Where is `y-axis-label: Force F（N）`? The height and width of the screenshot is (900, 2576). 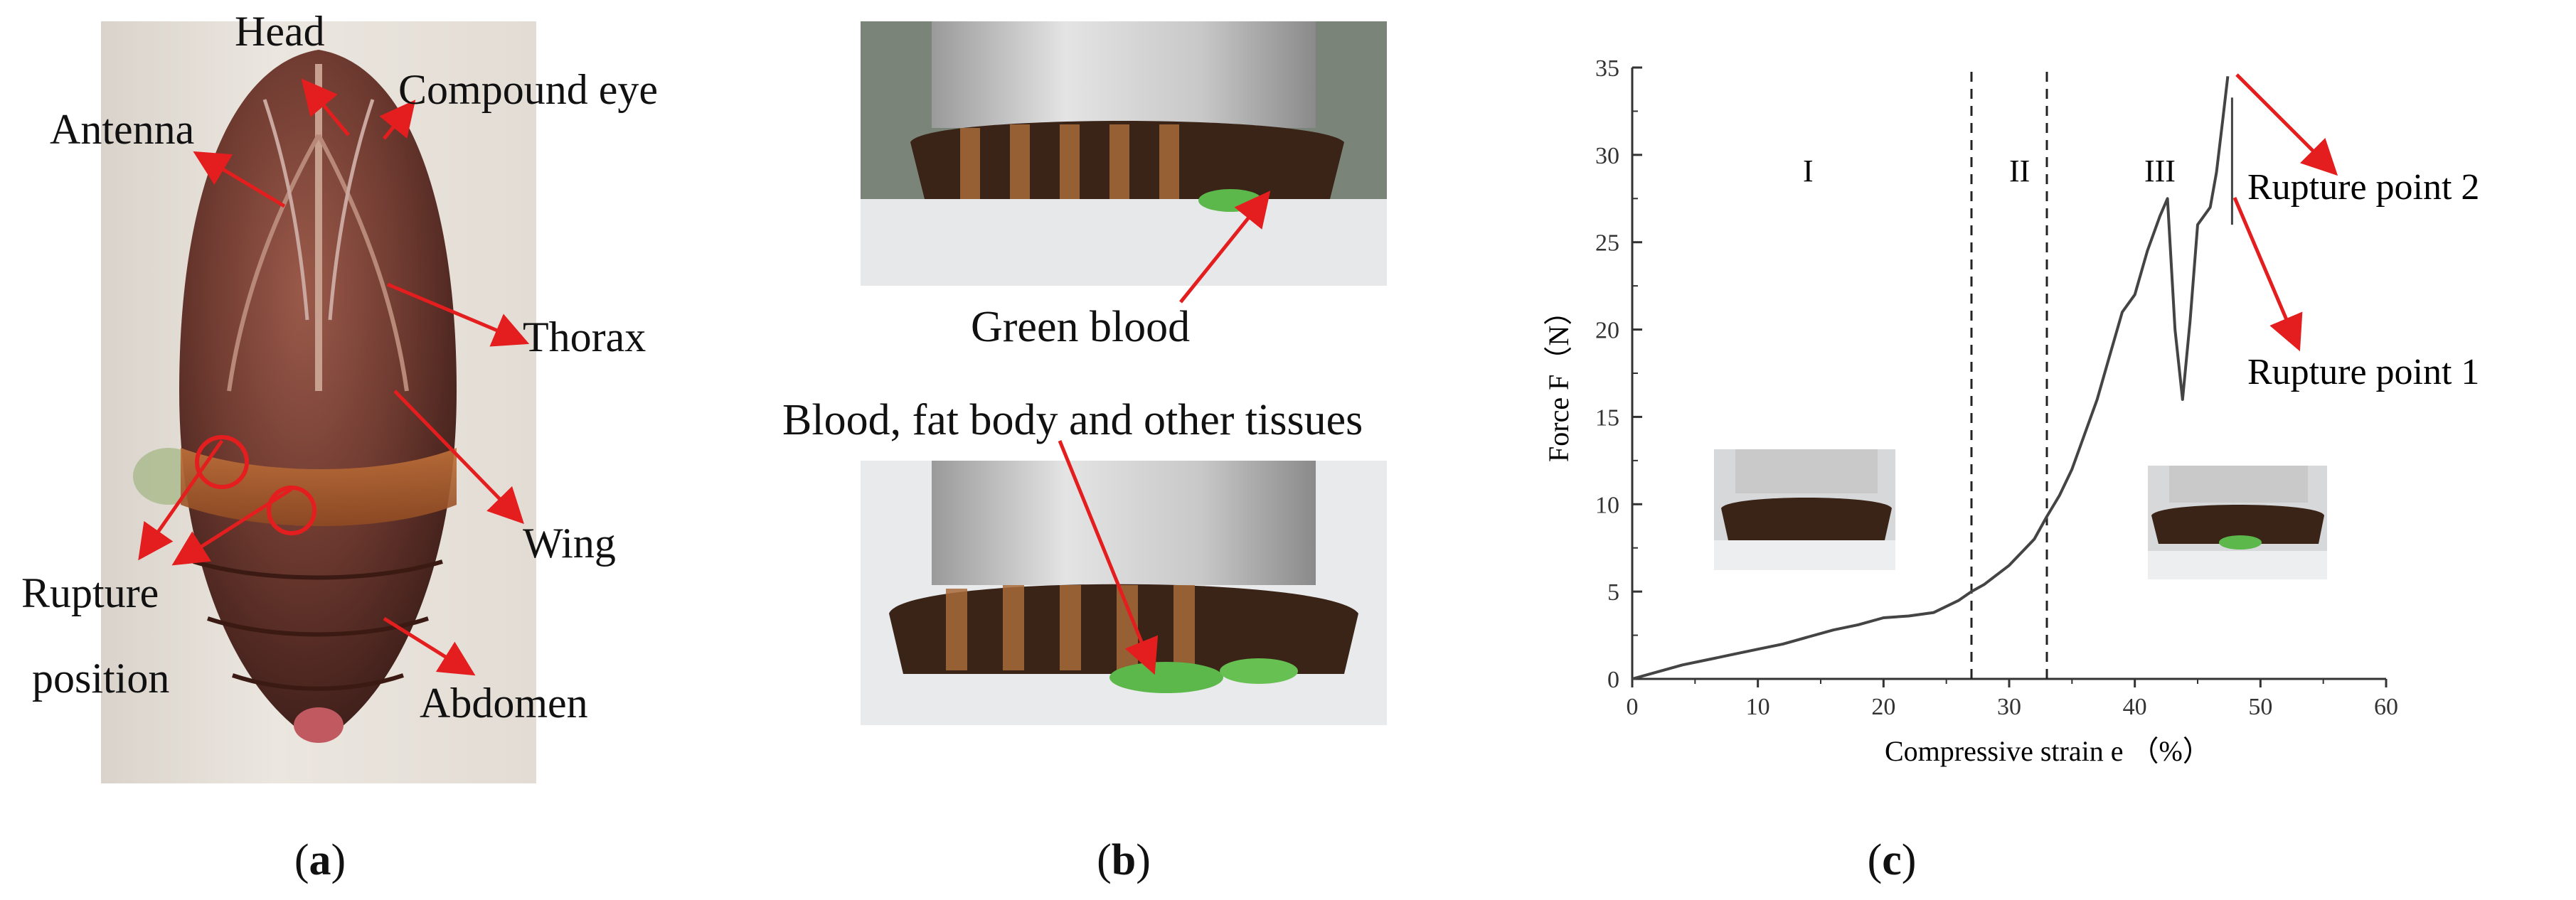 y-axis-label: Force F（N） is located at coordinates (1559, 380).